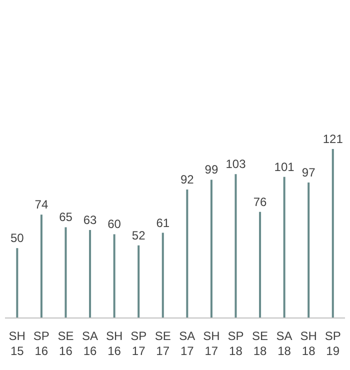  What do you see at coordinates (66, 217) in the screenshot?
I see `data-label: 65` at bounding box center [66, 217].